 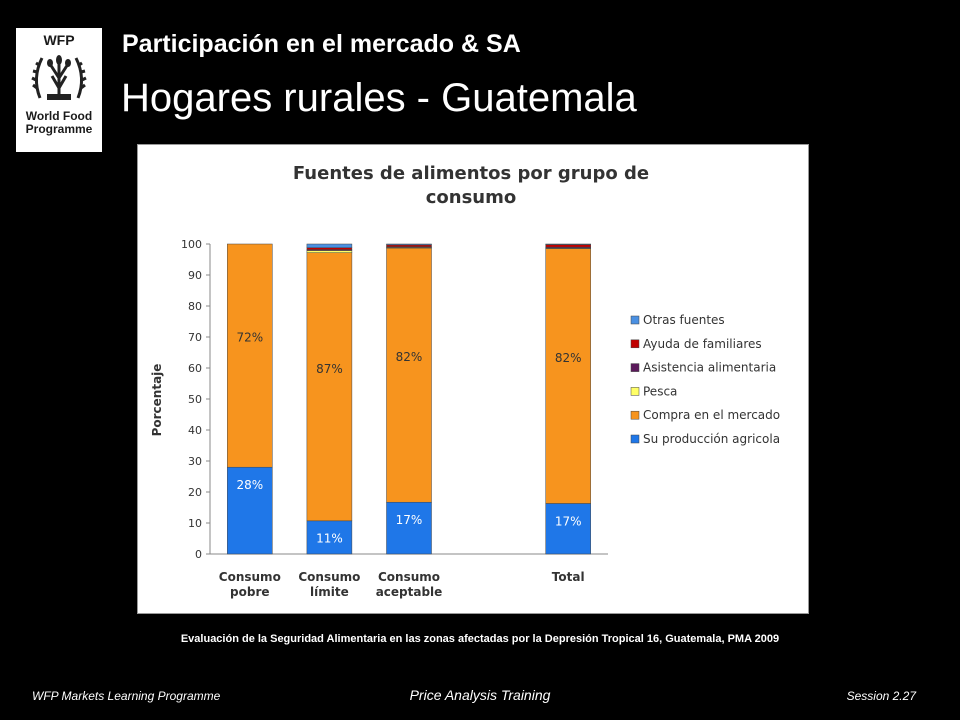 I want to click on legend-label: Su producción agricola, so click(x=711, y=439).